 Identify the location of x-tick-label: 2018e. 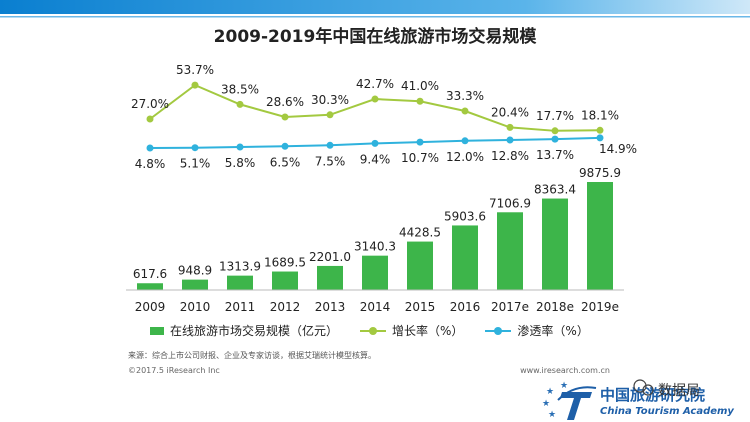
(555, 307).